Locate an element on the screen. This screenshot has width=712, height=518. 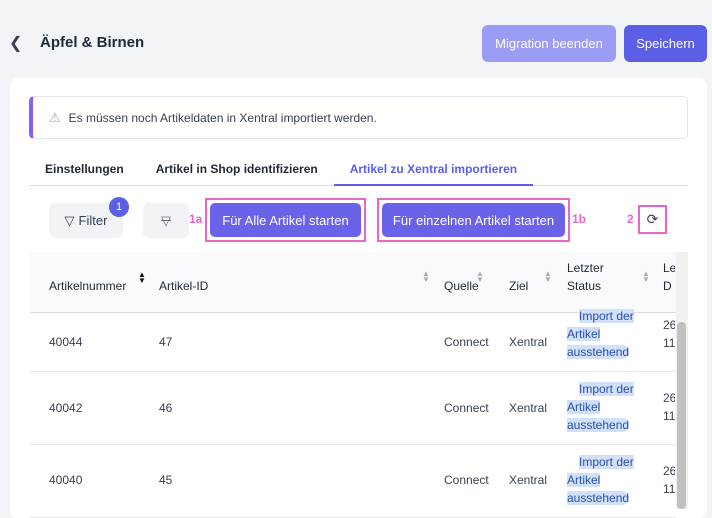
end-migration-button: Migration beenden is located at coordinates (549, 43).